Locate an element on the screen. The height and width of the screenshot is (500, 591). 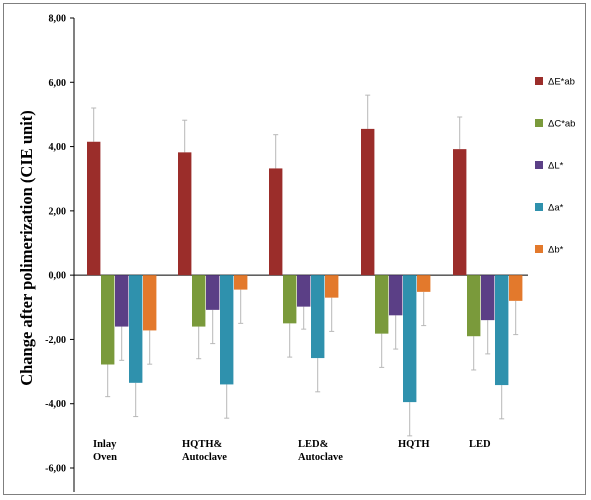
category-label: HQTH is located at coordinates (414, 444).